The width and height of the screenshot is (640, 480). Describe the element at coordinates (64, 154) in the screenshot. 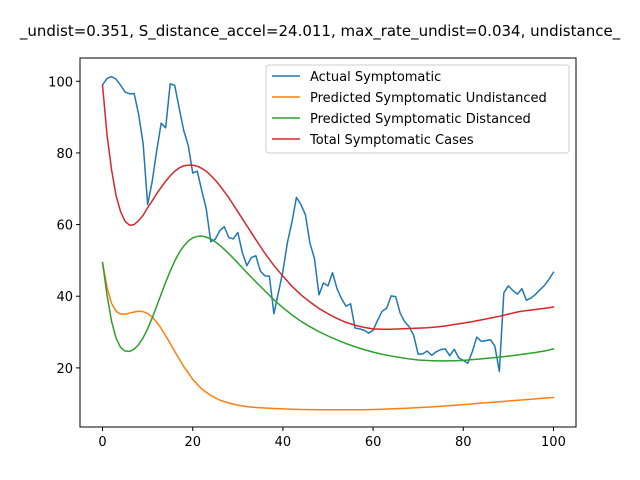

I see `y-tick-label: 80` at that location.